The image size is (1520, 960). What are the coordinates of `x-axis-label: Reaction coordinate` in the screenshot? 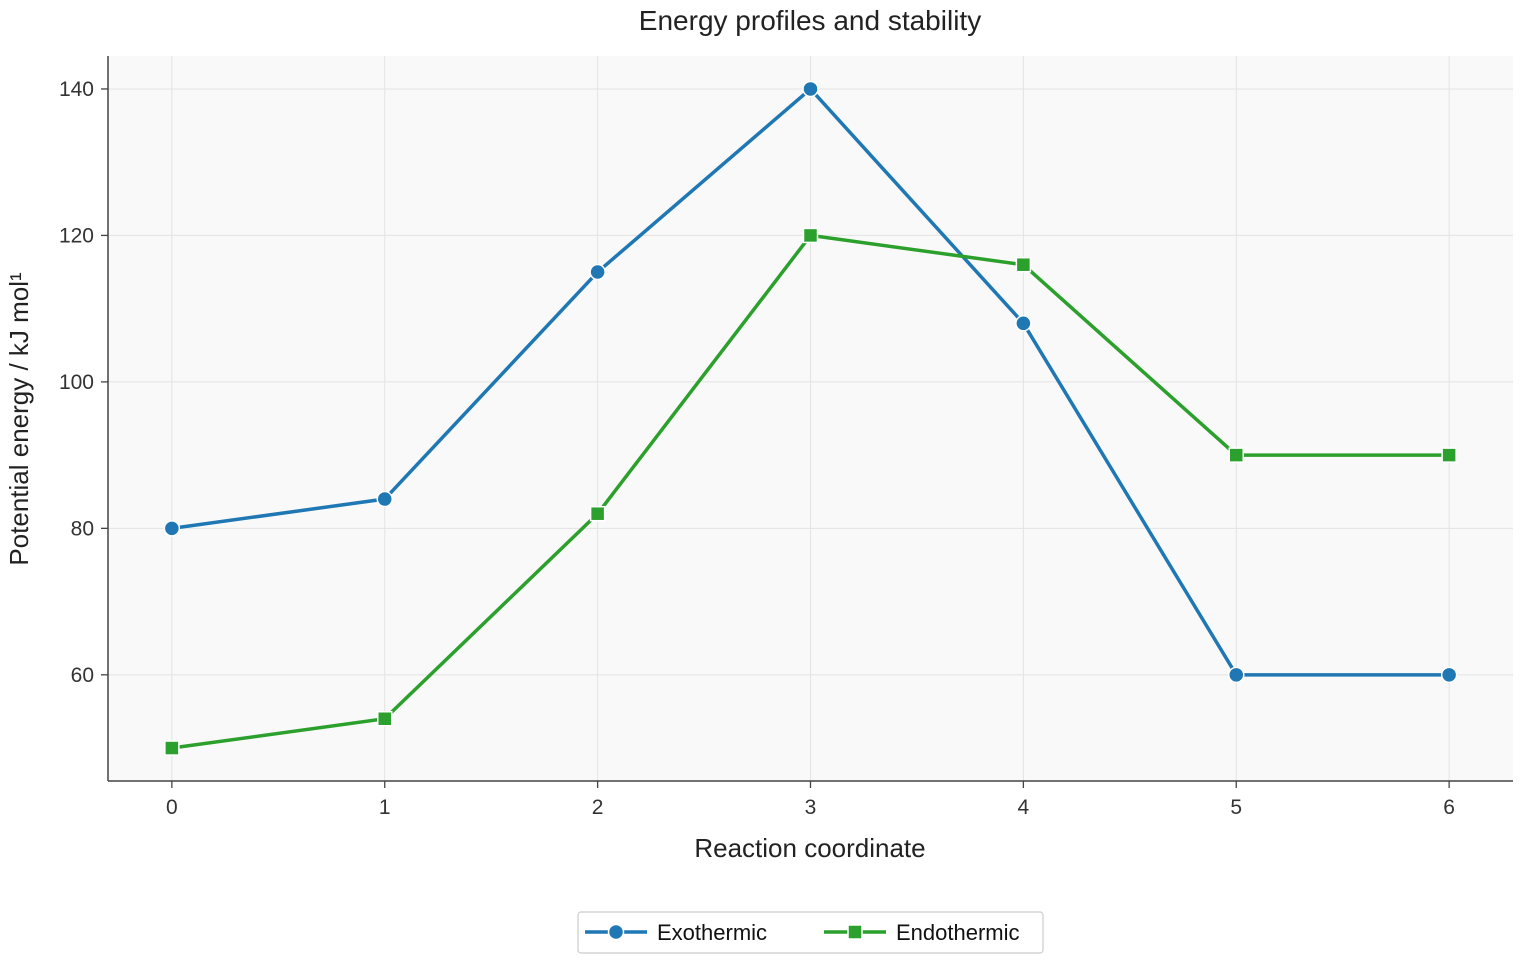 It's located at (809, 848).